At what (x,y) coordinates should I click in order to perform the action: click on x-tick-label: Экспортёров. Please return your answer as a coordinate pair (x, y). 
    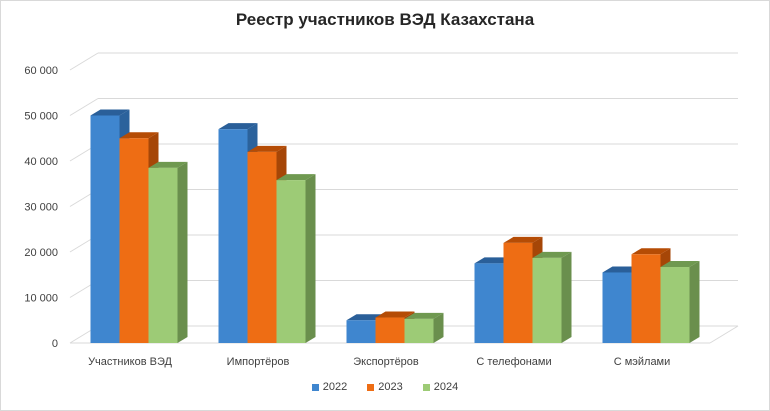
    Looking at the image, I should click on (386, 362).